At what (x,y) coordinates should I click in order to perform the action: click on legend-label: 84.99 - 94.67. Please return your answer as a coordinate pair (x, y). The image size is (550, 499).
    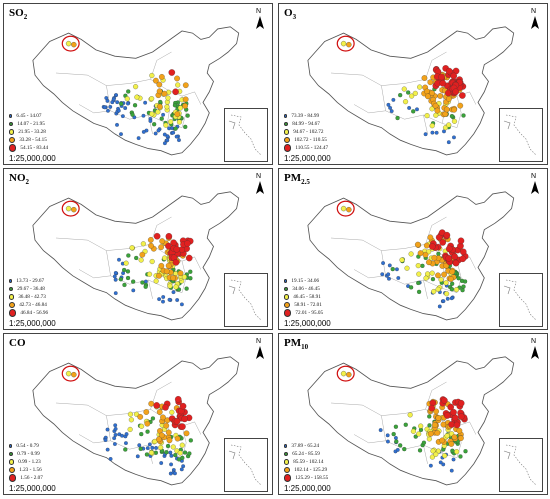
    Looking at the image, I should click on (306, 124).